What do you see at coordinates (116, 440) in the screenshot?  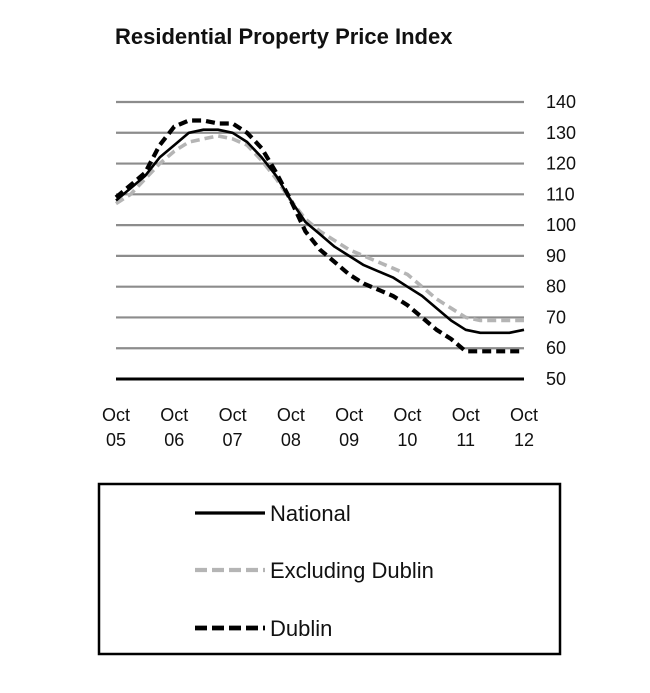 I see `x-tick-label-year: 05` at bounding box center [116, 440].